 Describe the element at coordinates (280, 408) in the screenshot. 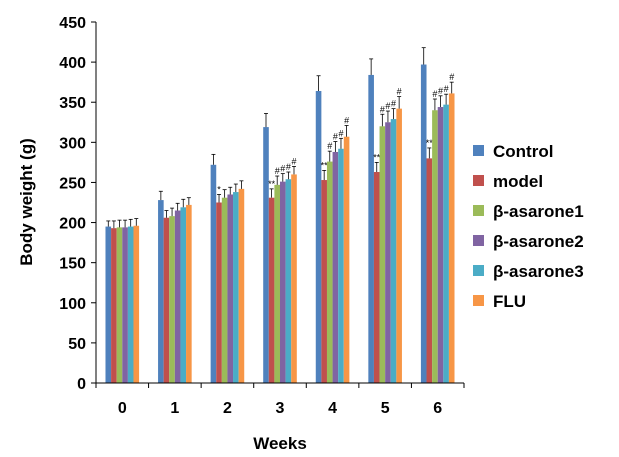

I see `x-tick-label: 3` at that location.